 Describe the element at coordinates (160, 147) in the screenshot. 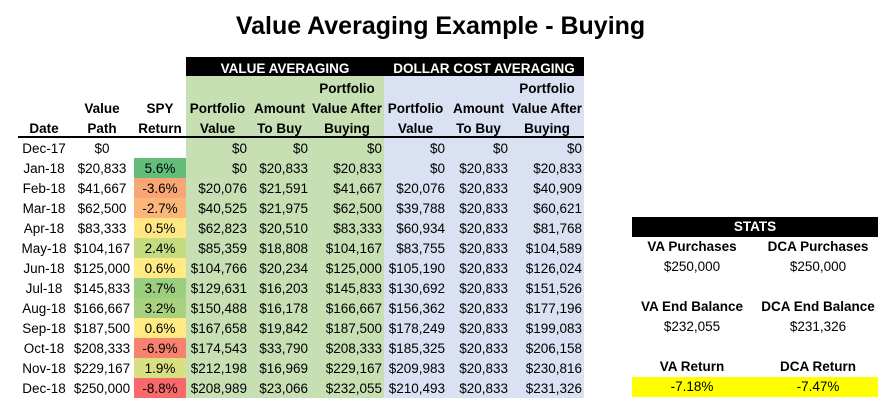

I see `spy-return-cell` at that location.